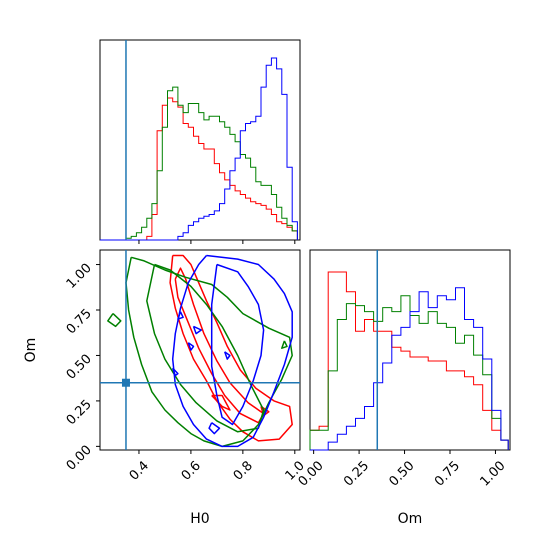 This screenshot has height=550, width=550. What do you see at coordinates (492, 473) in the screenshot?
I see `om-hist-tick-label: 1.00` at bounding box center [492, 473].